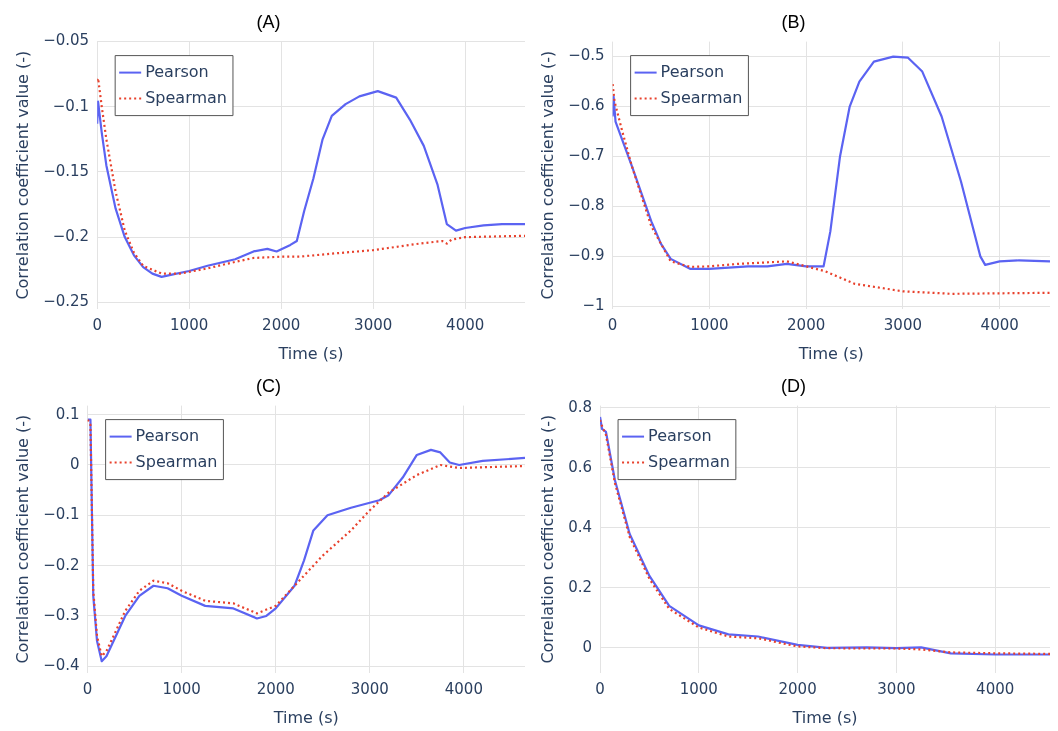  I want to click on y-tick-label: −0.15, so click(66, 170).